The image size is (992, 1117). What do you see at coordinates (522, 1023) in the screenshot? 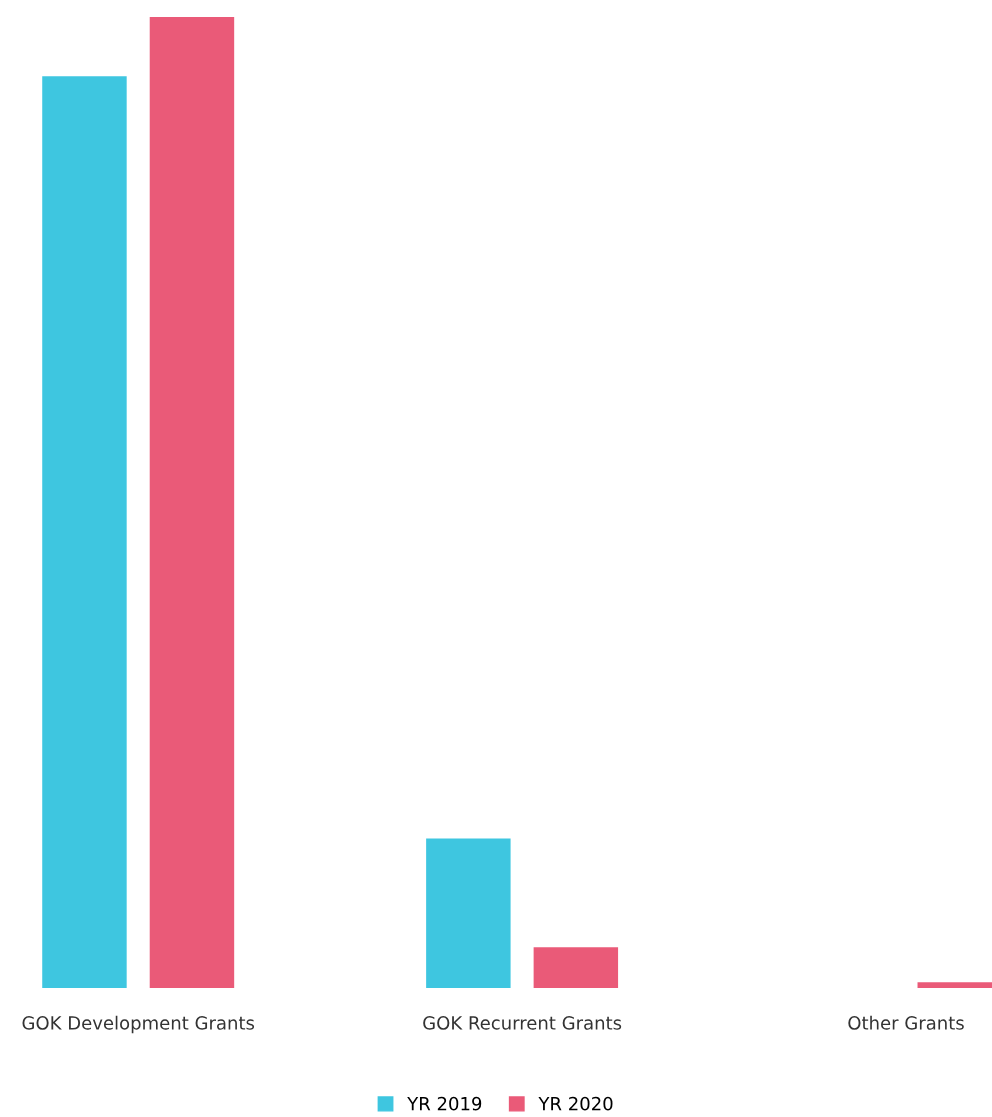
I see `x-tick-label: GOK Recurrent Grants` at bounding box center [522, 1023].